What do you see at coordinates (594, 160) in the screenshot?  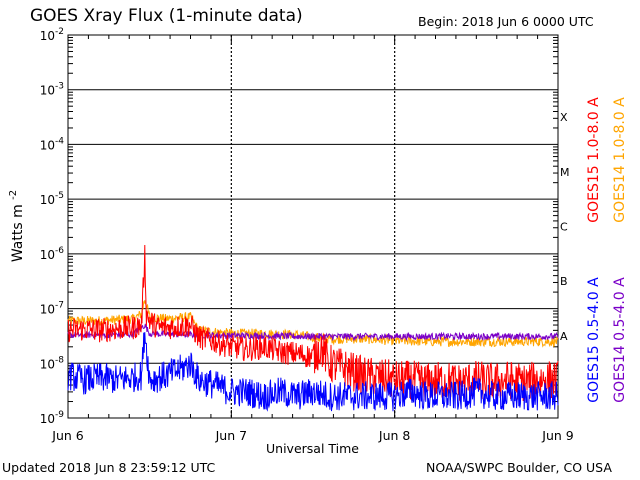 I see `legend-entry: GOES15 1.0-8.0 A` at bounding box center [594, 160].